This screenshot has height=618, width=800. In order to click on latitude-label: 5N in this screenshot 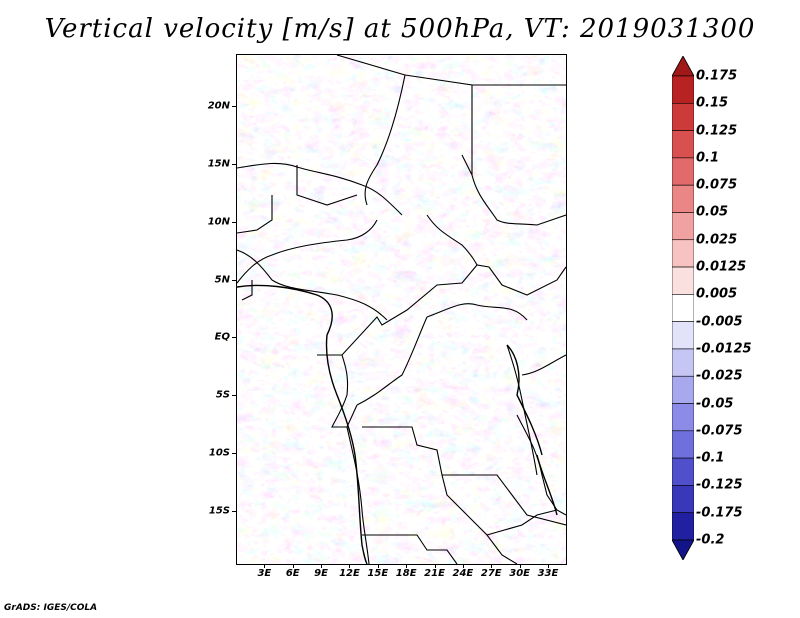, I will do `click(222, 280)`.